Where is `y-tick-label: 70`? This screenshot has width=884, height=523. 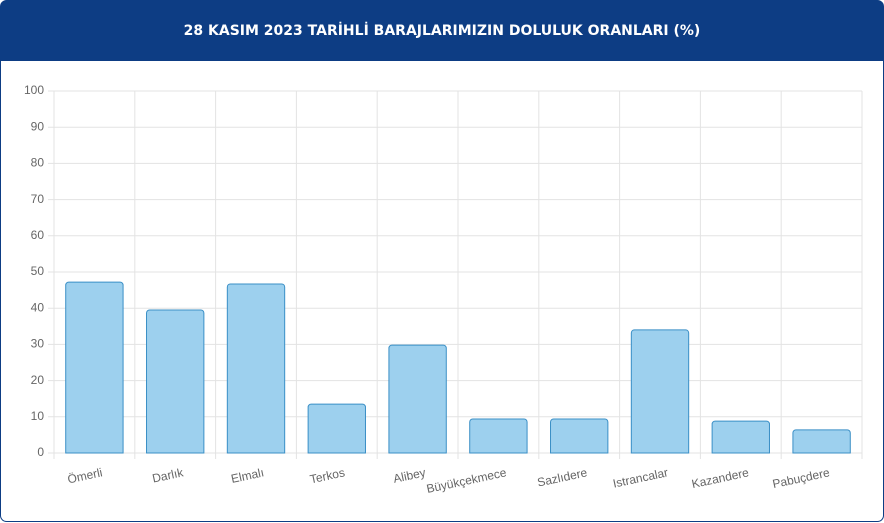
y-tick-label: 70 is located at coordinates (38, 199).